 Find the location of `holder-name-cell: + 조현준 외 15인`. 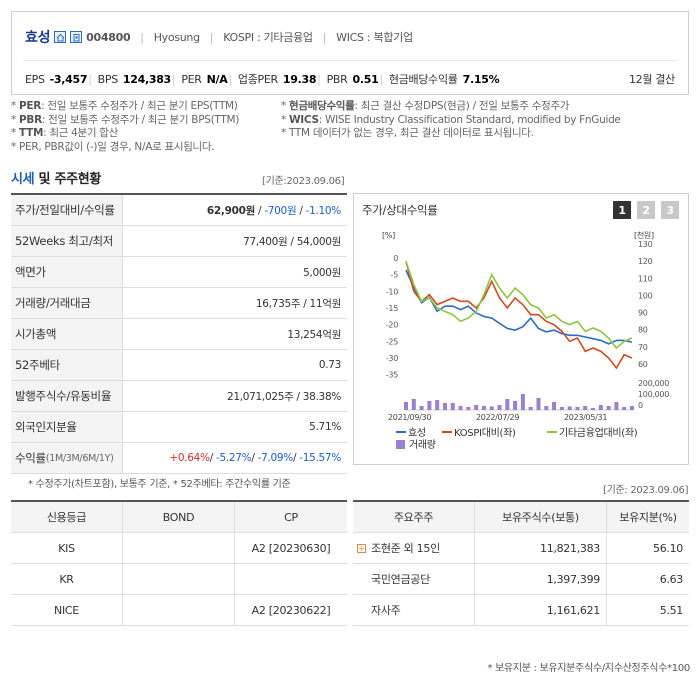

holder-name-cell: + 조현준 외 15인 is located at coordinates (414, 548).